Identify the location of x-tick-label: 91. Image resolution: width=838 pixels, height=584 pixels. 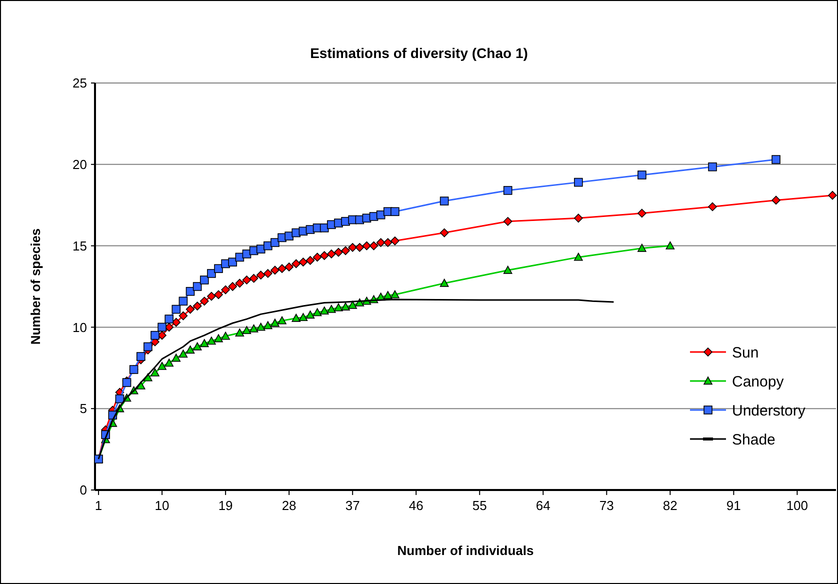
(733, 505).